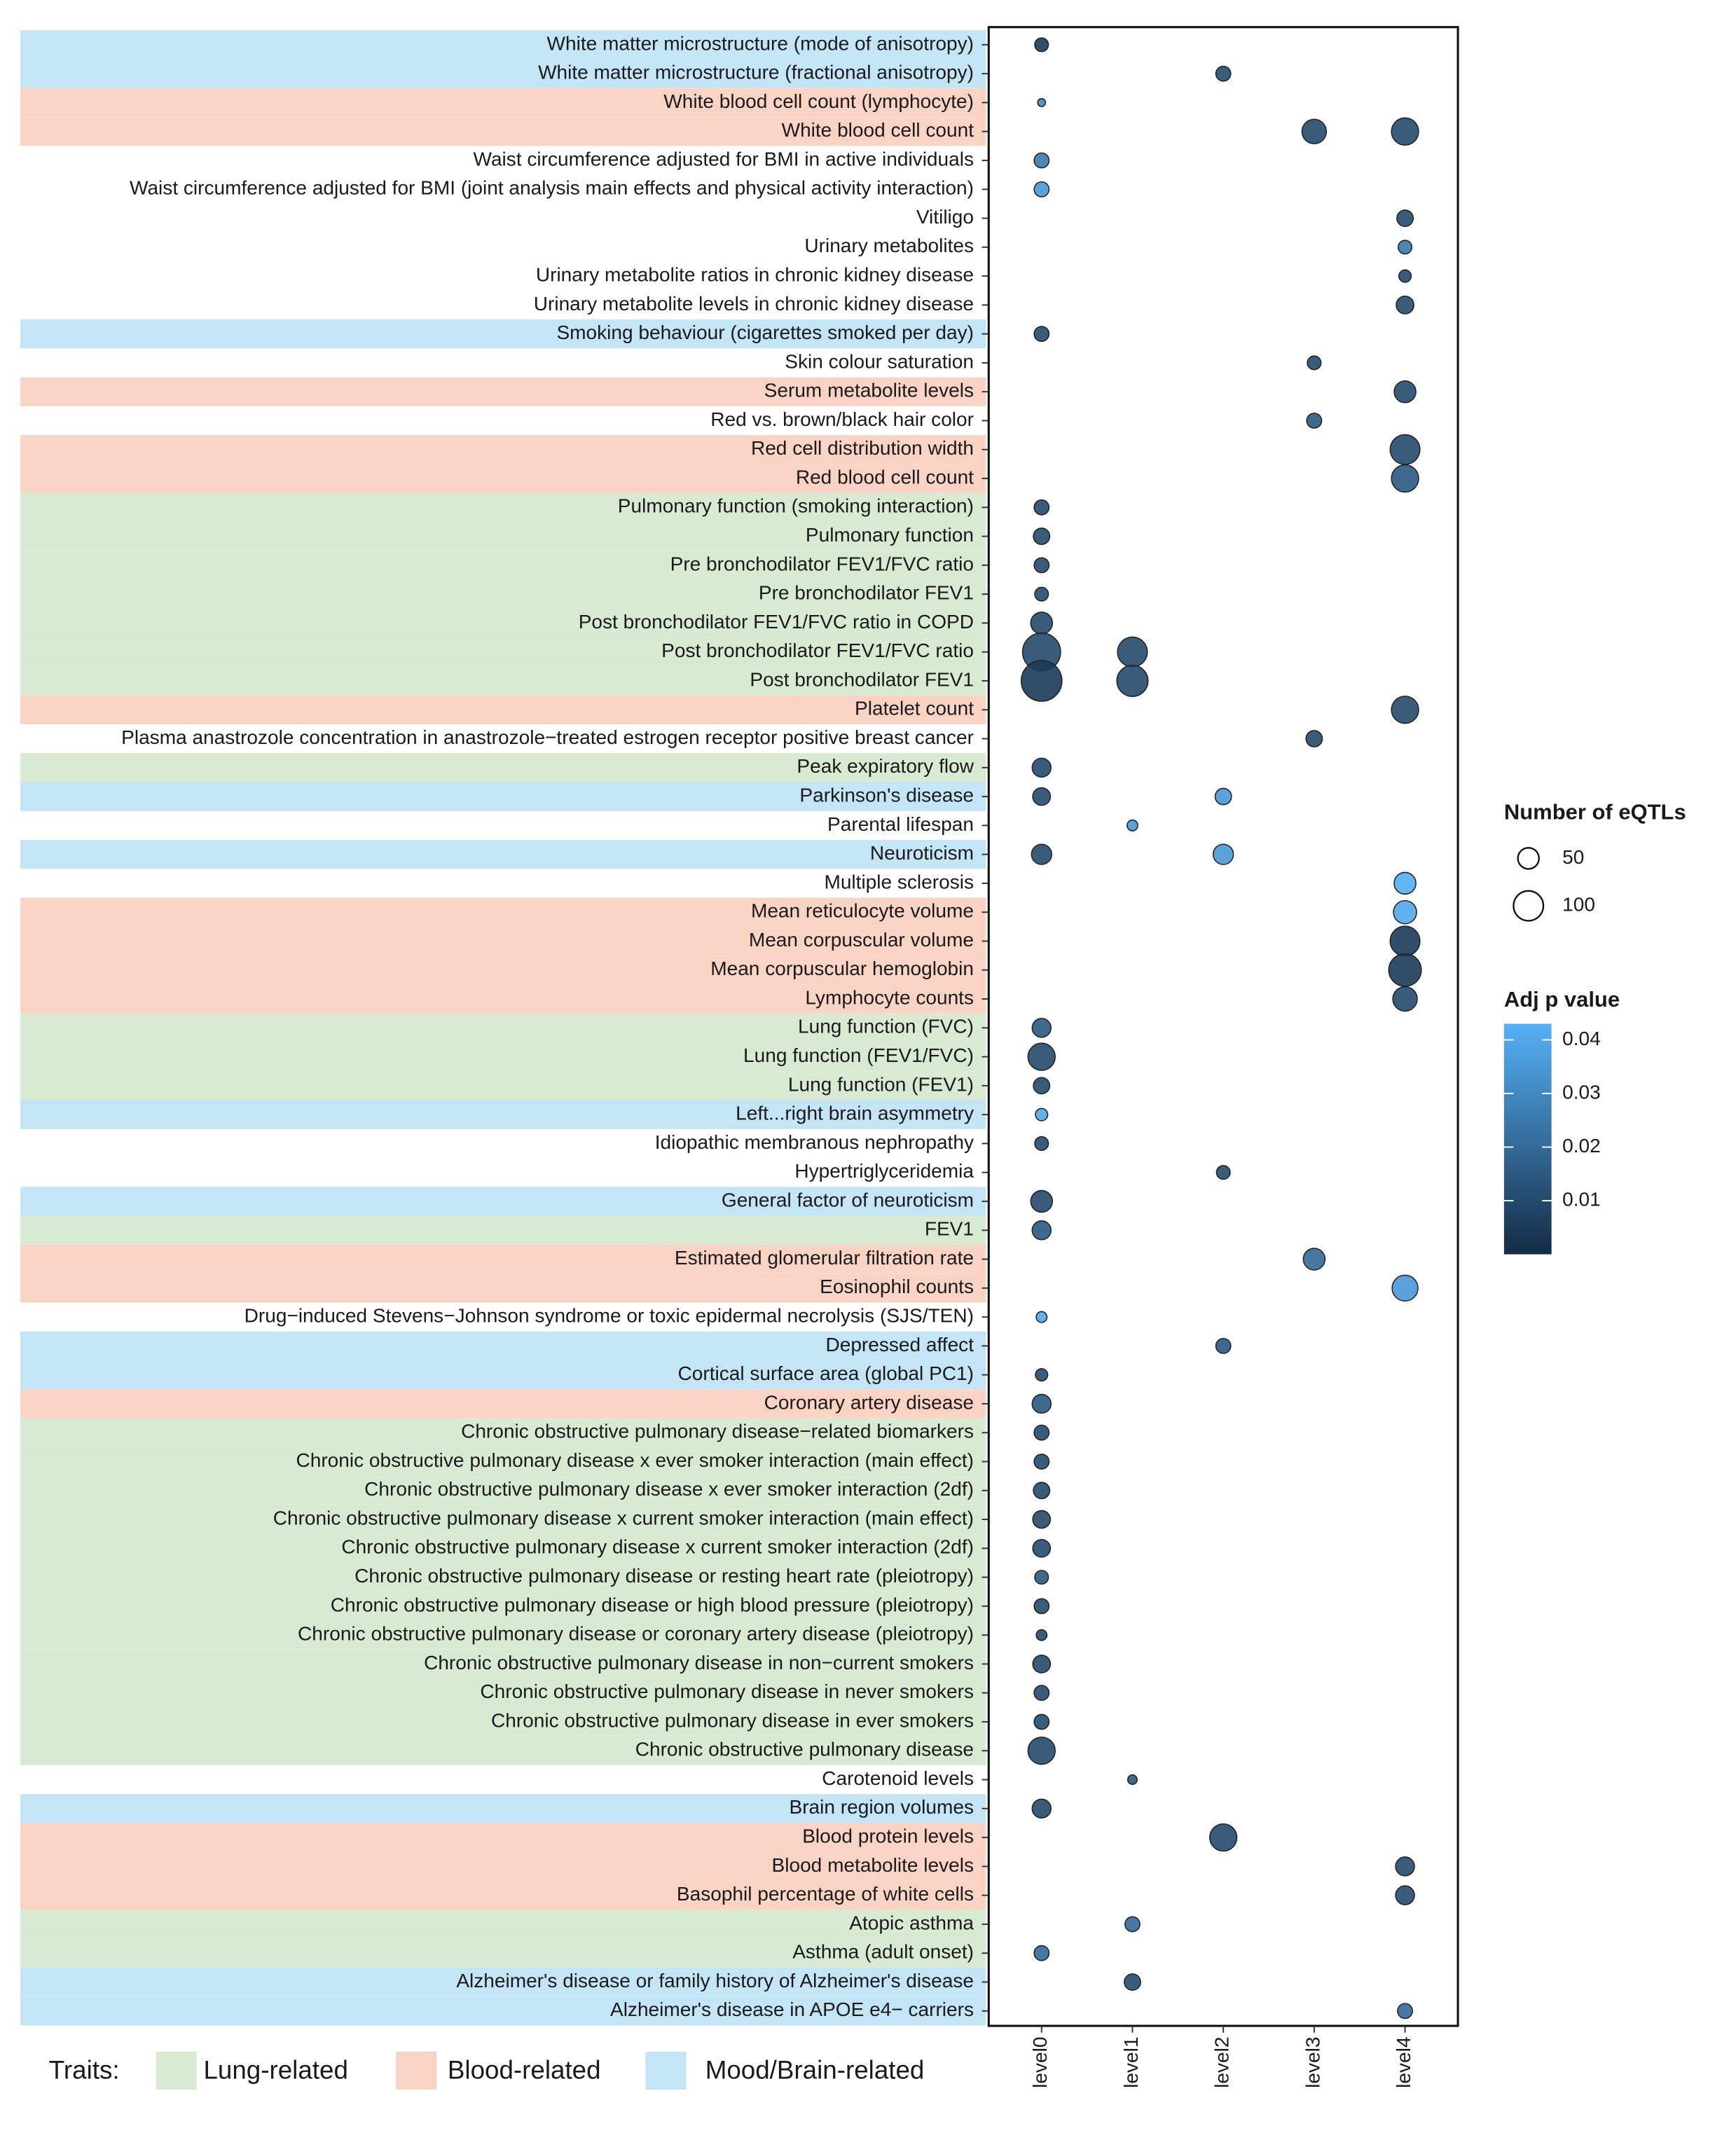 The image size is (1736, 2133). Describe the element at coordinates (883, 1952) in the screenshot. I see `y-tick-label: Asthma (adult onset)` at that location.